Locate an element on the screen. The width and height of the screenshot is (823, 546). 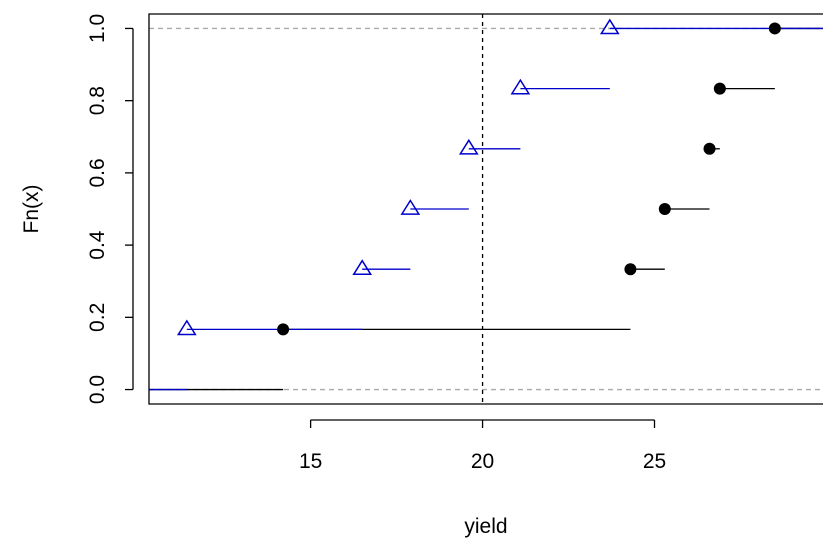
y-axis-label: Fn(x) is located at coordinates (31, 209).